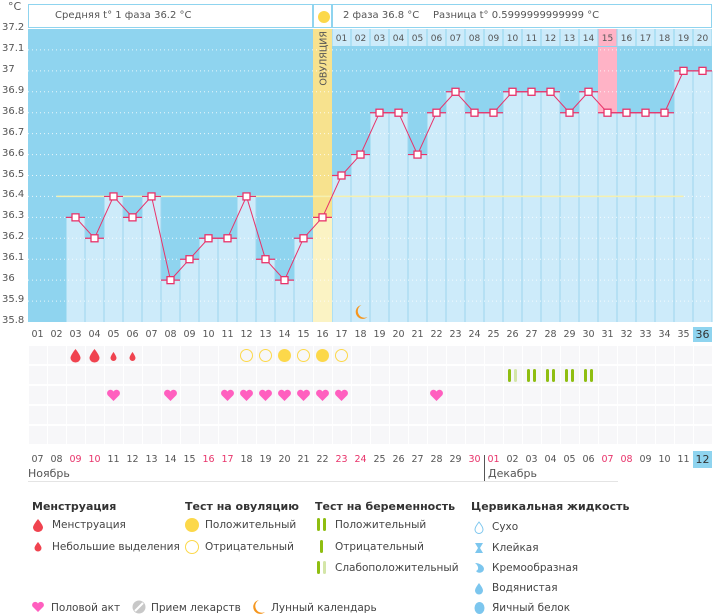 This screenshot has height=616, width=720. I want to click on cycle-day-label: 07, so click(151, 334).